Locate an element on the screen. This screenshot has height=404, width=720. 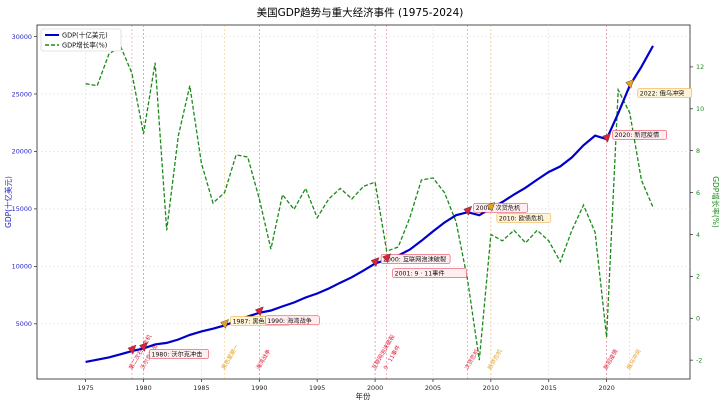
legend-box is located at coordinates (81, 40).